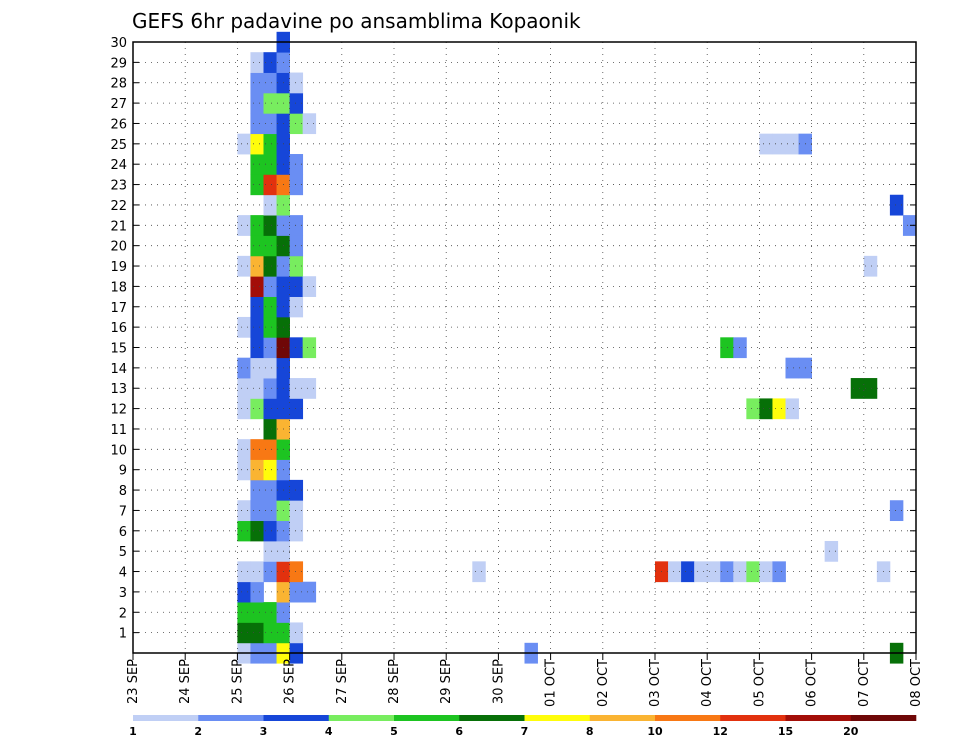 The width and height of the screenshot is (960, 742). Describe the element at coordinates (123, 552) in the screenshot. I see `y-tick-label: 5` at that location.